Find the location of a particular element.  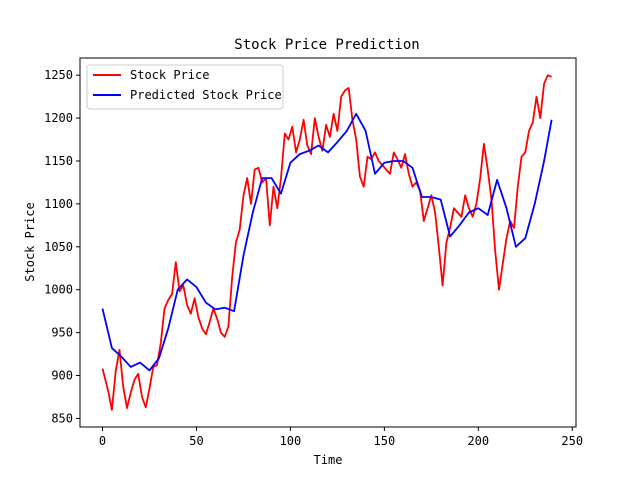

y-tick-label: 950 is located at coordinates (62, 333).